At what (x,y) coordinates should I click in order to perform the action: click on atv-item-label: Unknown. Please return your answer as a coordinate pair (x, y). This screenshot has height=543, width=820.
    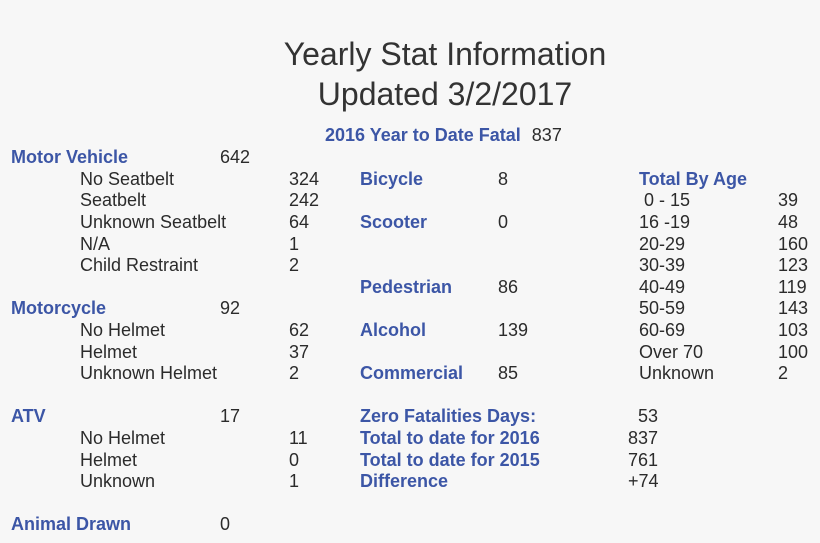
    Looking at the image, I should click on (118, 481).